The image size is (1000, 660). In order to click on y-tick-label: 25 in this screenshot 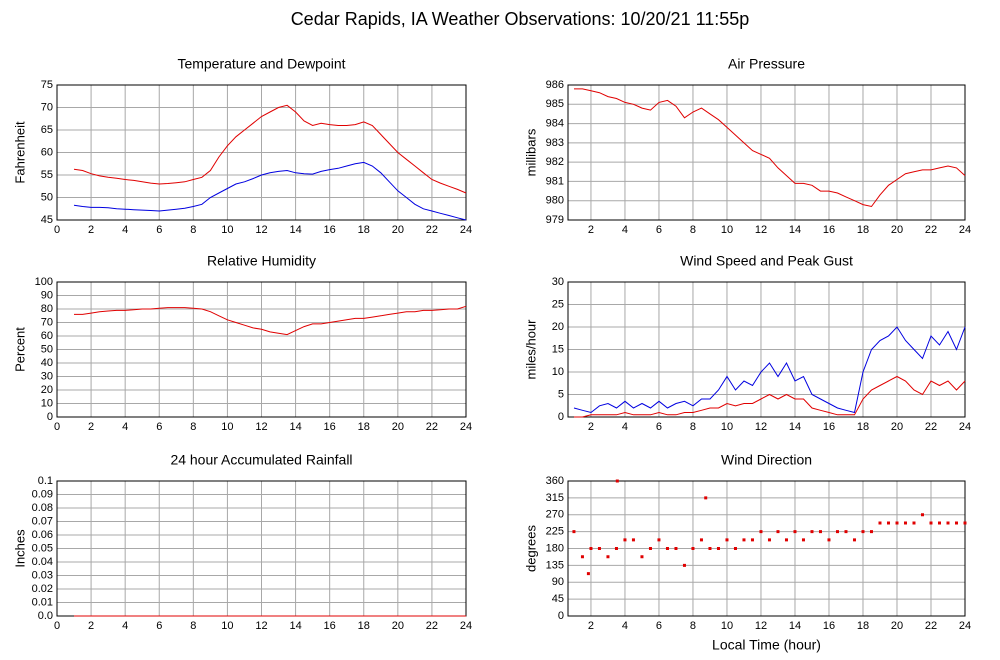, I will do `click(558, 304)`.